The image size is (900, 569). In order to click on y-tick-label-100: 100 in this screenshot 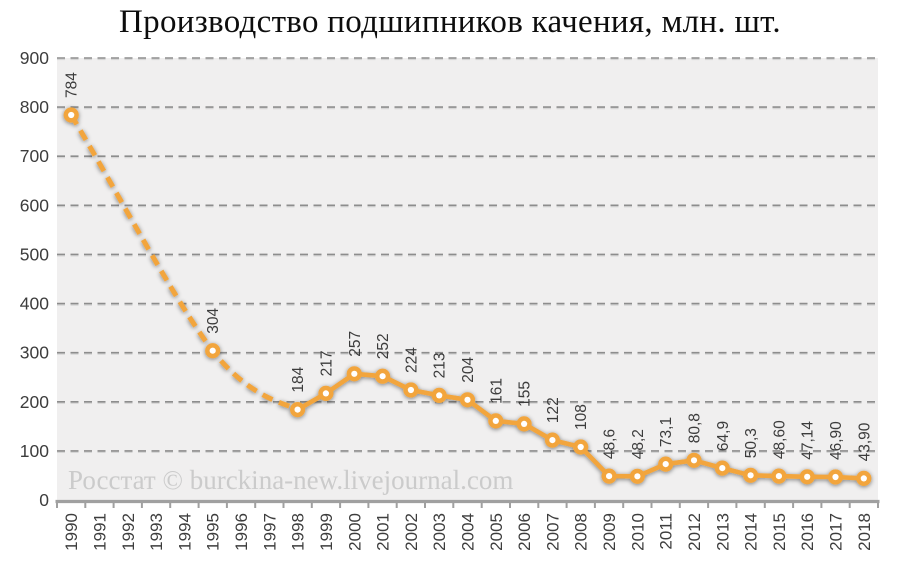, I will do `click(34, 451)`.